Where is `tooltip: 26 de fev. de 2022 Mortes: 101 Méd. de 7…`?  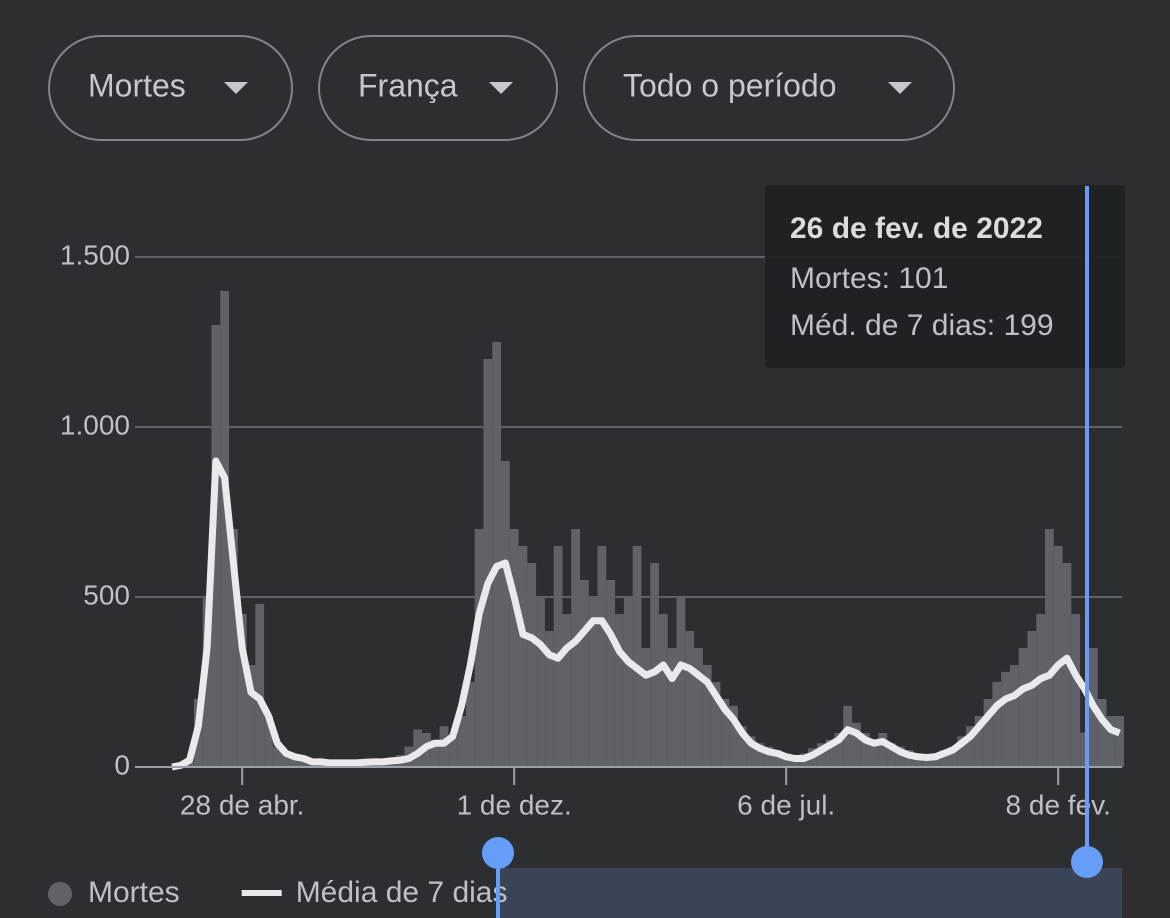 tooltip: 26 de fev. de 2022 Mortes: 101 Méd. de 7… is located at coordinates (945, 276).